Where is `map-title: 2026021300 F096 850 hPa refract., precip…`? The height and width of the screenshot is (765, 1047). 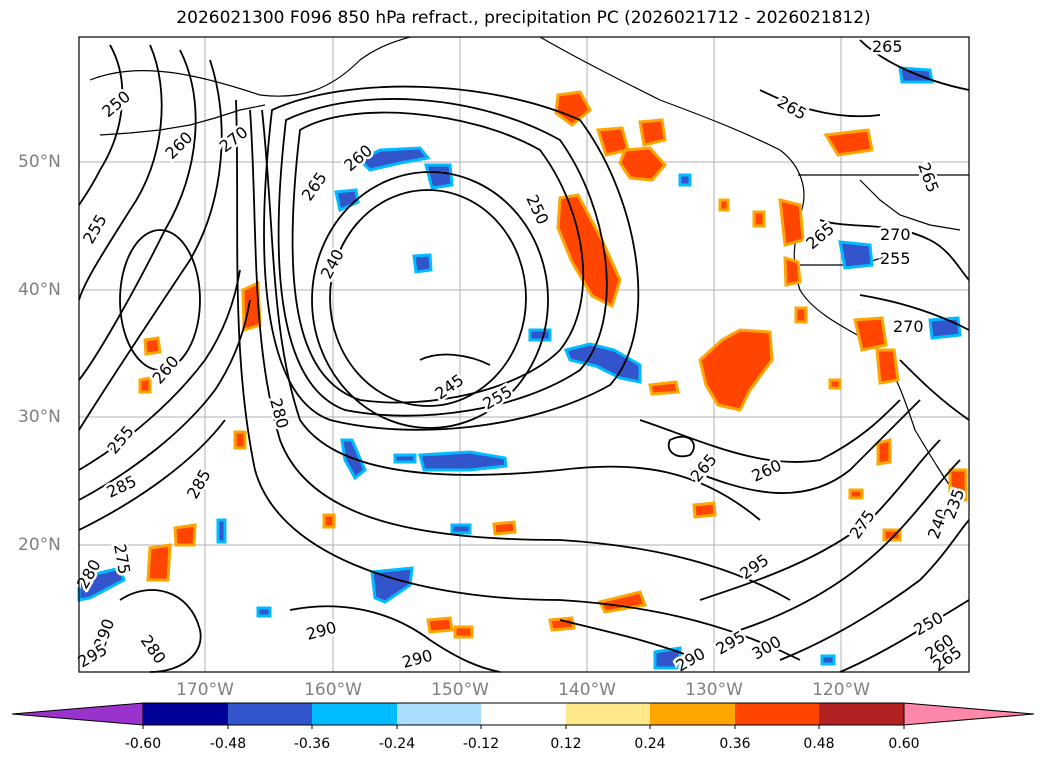 map-title: 2026021300 F096 850 hPa refract., precip… is located at coordinates (523, 18).